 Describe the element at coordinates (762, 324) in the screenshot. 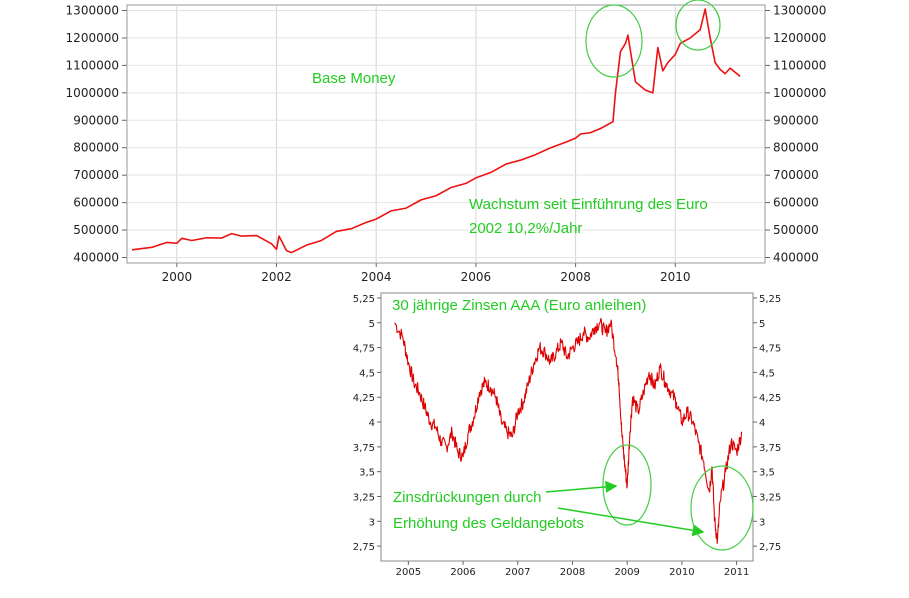

I see `y-tick-label-right: 5` at that location.